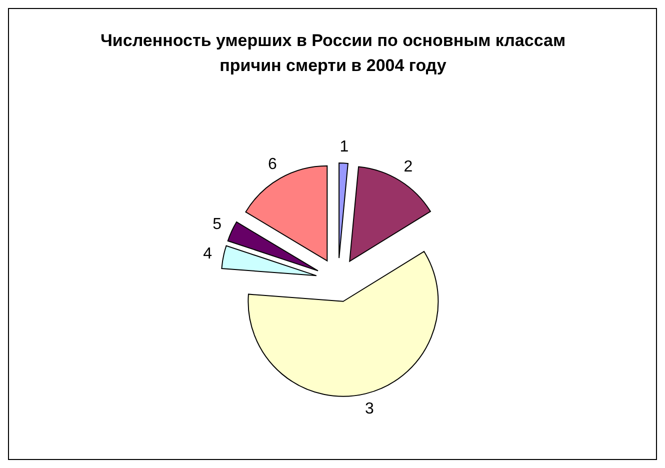  What do you see at coordinates (333, 53) in the screenshot?
I see `chart-title: Численность умерших в России по основным классам причин смерти в 2004 году` at bounding box center [333, 53].